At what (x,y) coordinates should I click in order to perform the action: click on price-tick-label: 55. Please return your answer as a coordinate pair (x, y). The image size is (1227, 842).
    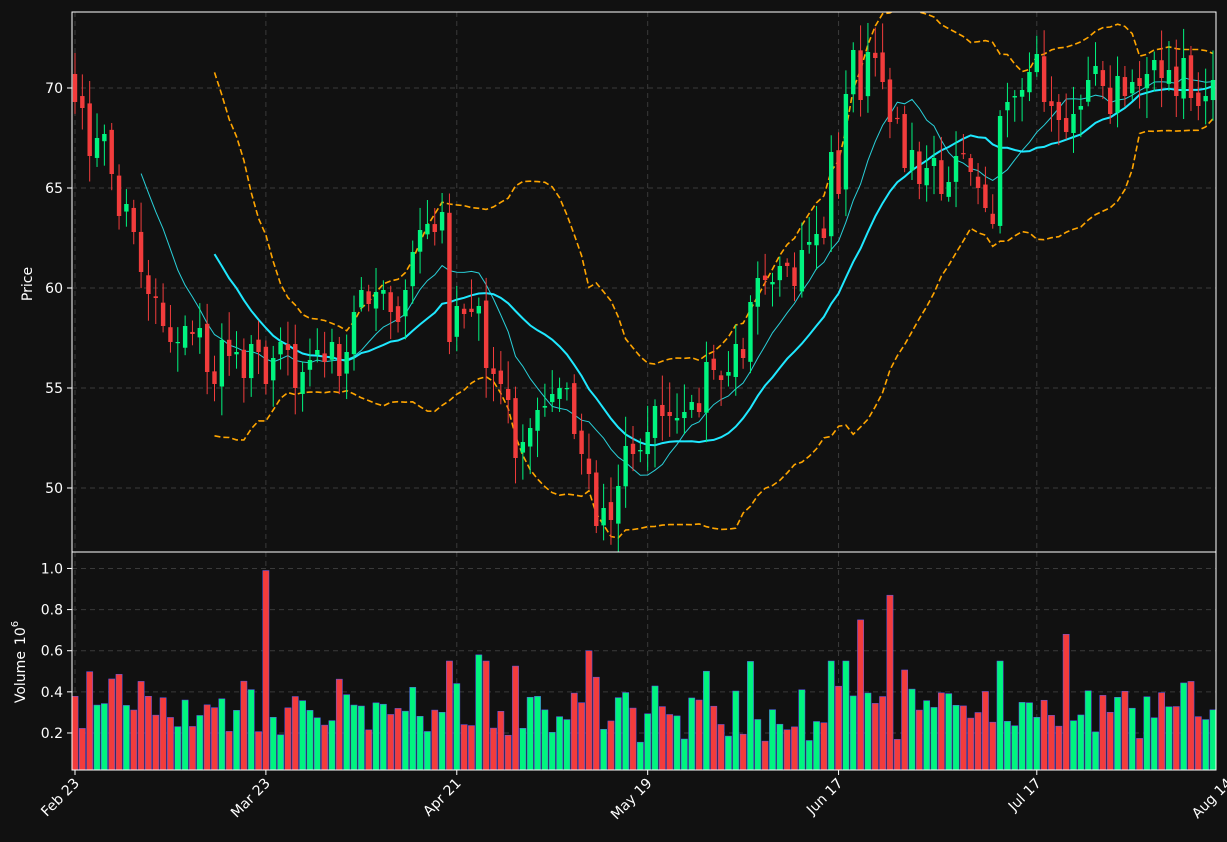
    Looking at the image, I should click on (54, 389).